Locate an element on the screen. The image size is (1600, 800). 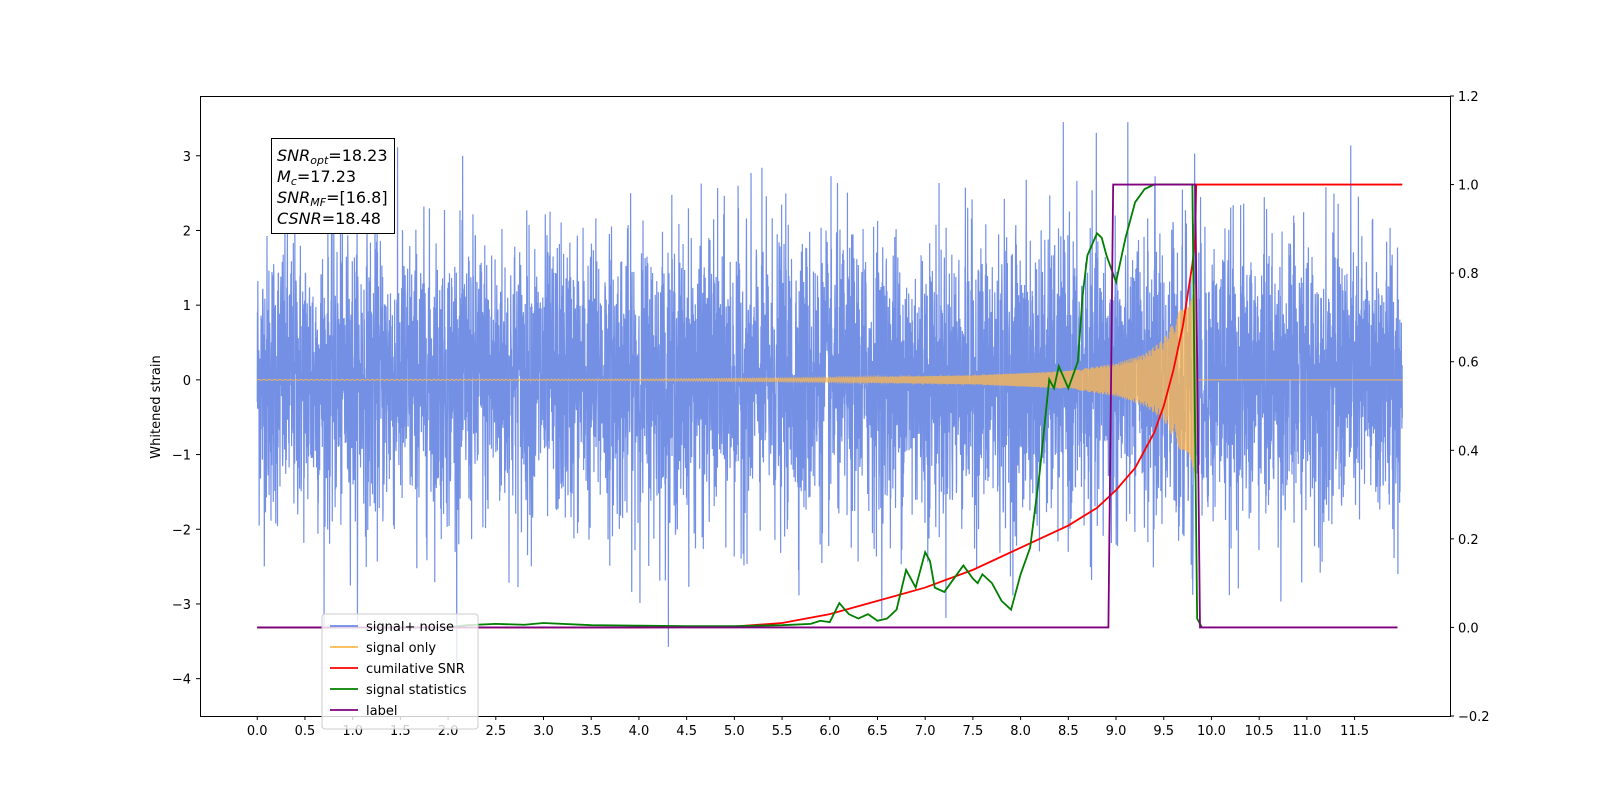
x-tick-label: 11.5 is located at coordinates (1354, 731).